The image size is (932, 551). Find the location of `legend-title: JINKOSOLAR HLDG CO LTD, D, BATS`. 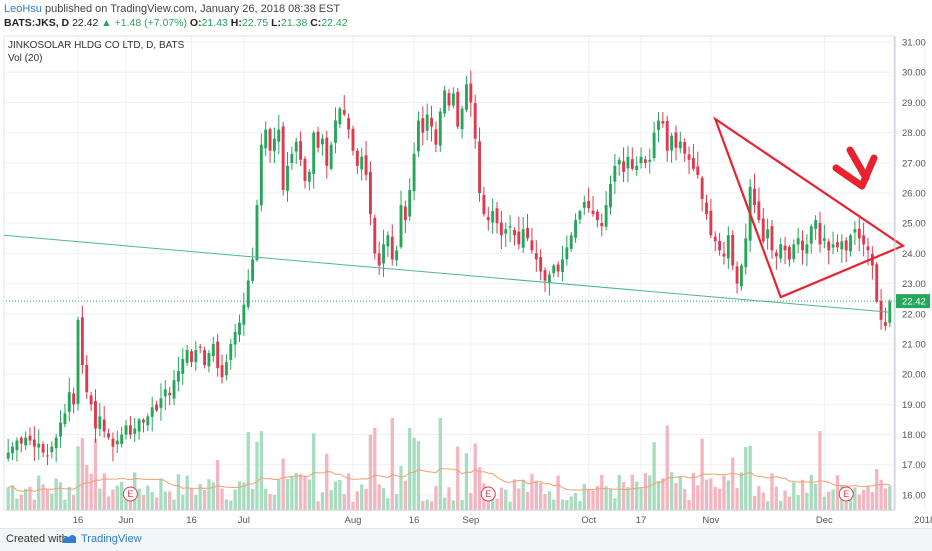

legend-title: JINKOSOLAR HLDG CO LTD, D, BATS is located at coordinates (96, 45).